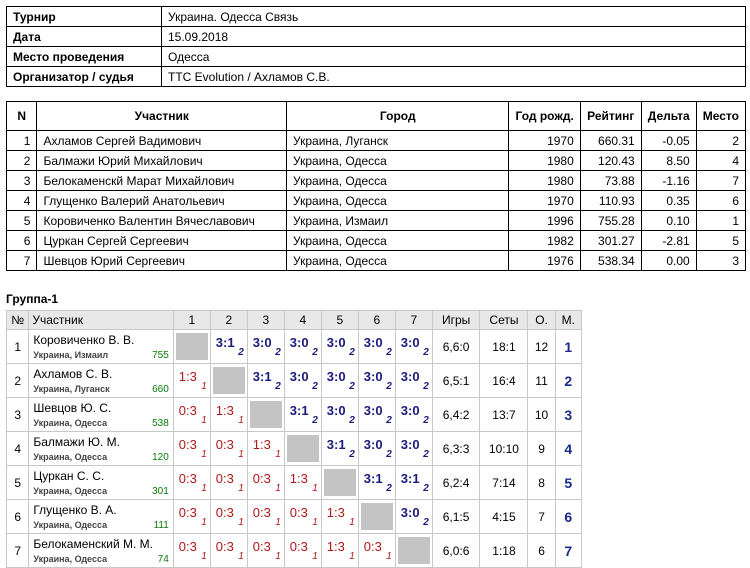 Image resolution: width=750 pixels, height=568 pixels. What do you see at coordinates (72, 407) in the screenshot?
I see `player-name: Шевцов Ю. С.` at bounding box center [72, 407].